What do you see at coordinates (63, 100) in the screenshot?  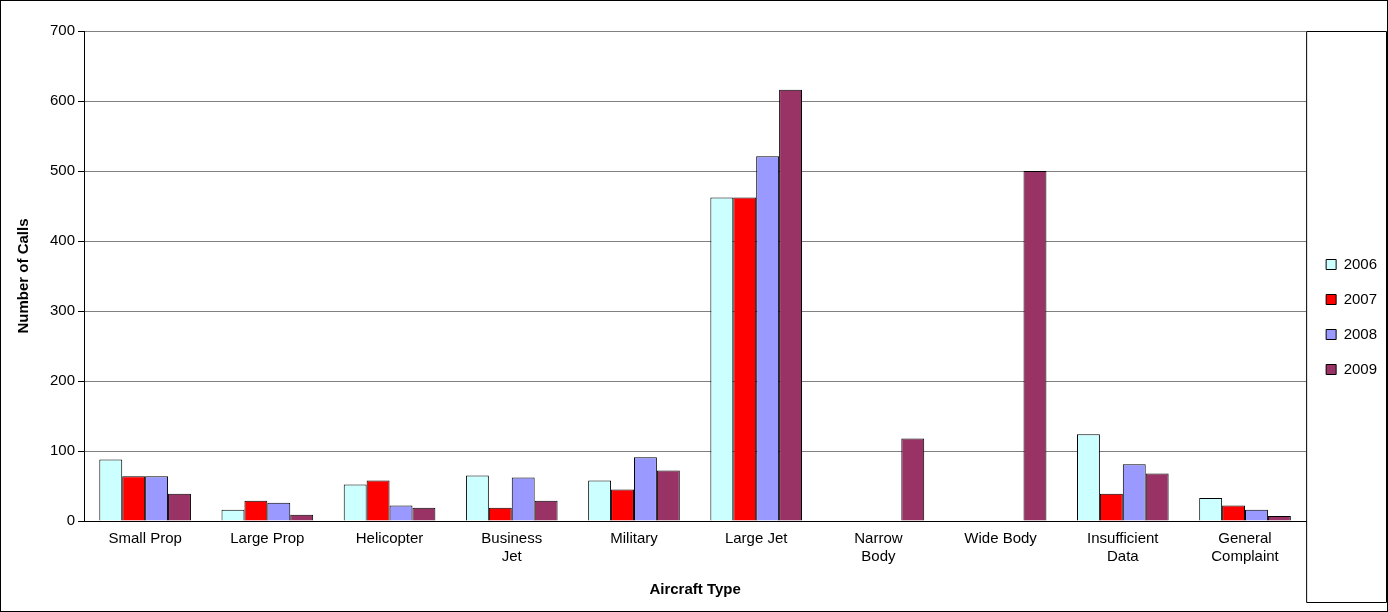 I see `y-tick-label: 600` at bounding box center [63, 100].